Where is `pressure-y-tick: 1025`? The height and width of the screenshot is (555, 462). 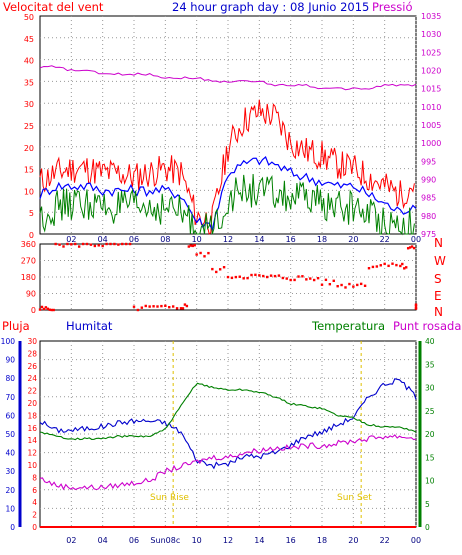
pressure-y-tick: 1025 is located at coordinates (431, 52).